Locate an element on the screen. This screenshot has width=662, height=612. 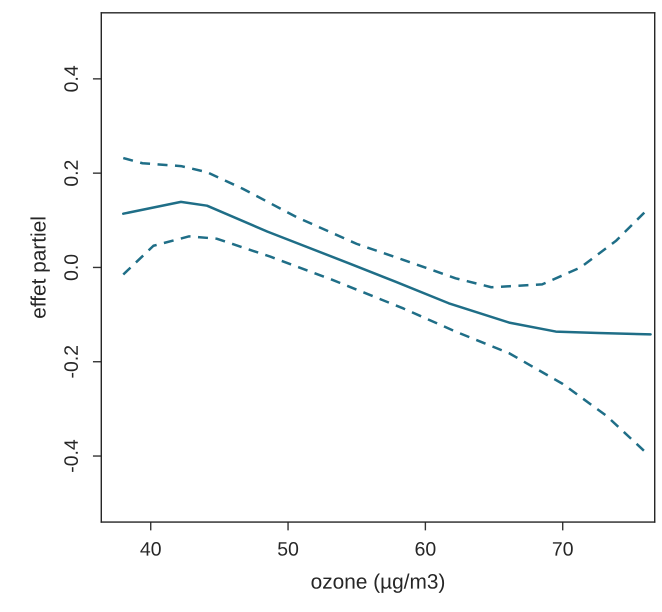
y-axis-title: effet partiel is located at coordinates (40, 267).